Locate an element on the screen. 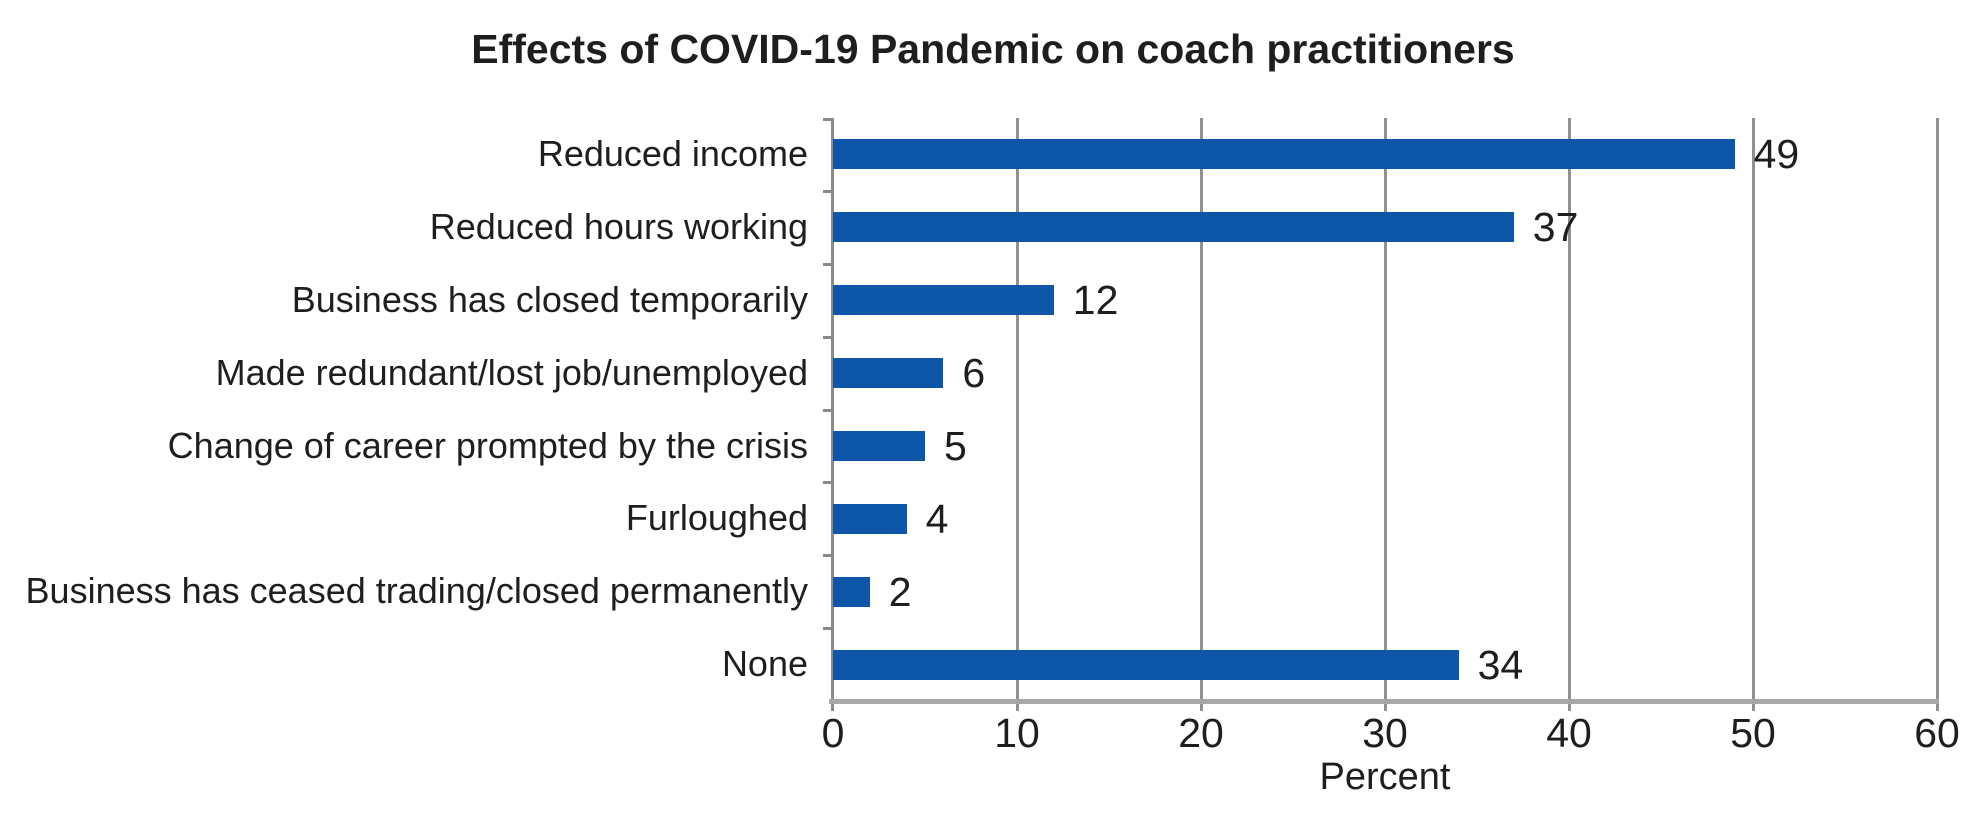 This screenshot has width=1986, height=818. value-label: 34 is located at coordinates (1500, 664).